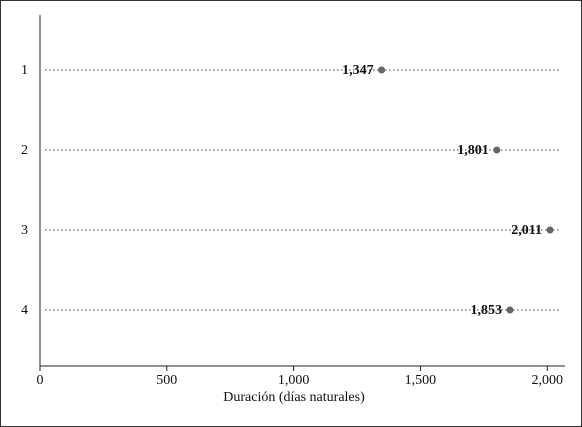 The width and height of the screenshot is (582, 427). What do you see at coordinates (473, 150) in the screenshot?
I see `value-label: 1,801` at bounding box center [473, 150].